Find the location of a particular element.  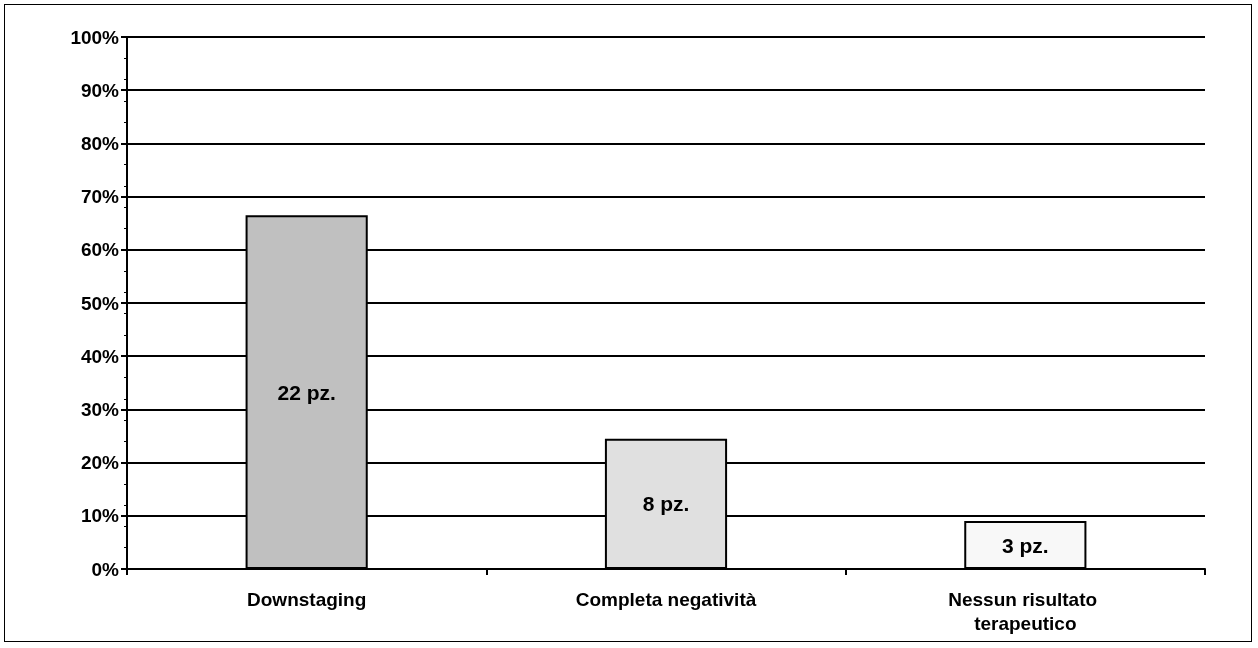

y-tick-label: 60% is located at coordinates (100, 250).